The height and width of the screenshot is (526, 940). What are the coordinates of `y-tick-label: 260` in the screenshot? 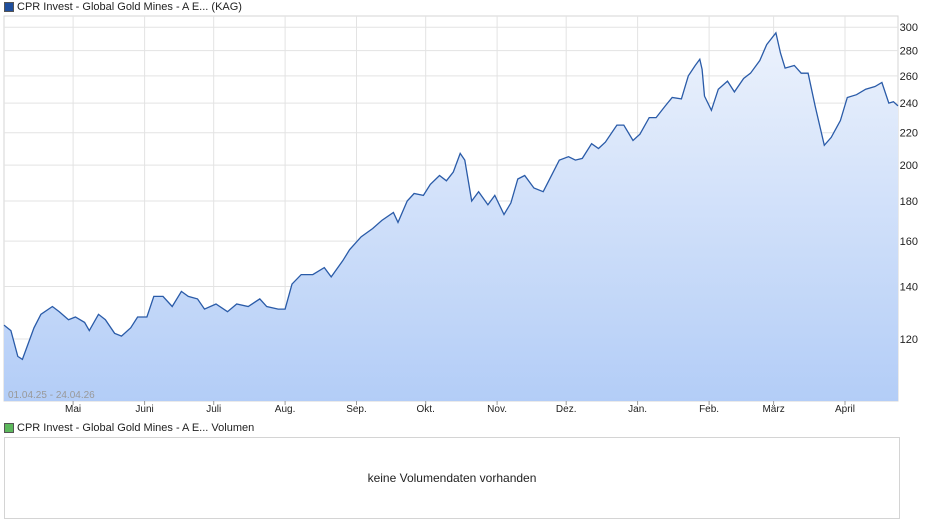 It's located at (909, 77).